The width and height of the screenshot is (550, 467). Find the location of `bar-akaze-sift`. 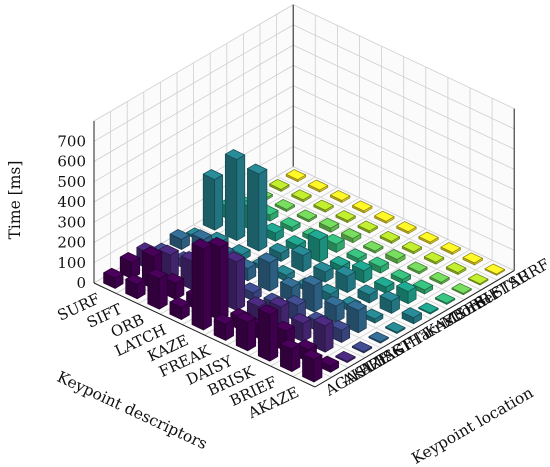

bar-akaze-sift is located at coordinates (461, 289).